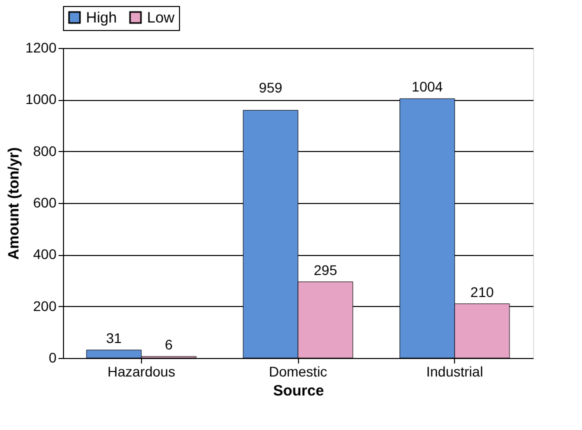 This screenshot has width=582, height=430. What do you see at coordinates (168, 344) in the screenshot?
I see `data-label: 6` at bounding box center [168, 344].